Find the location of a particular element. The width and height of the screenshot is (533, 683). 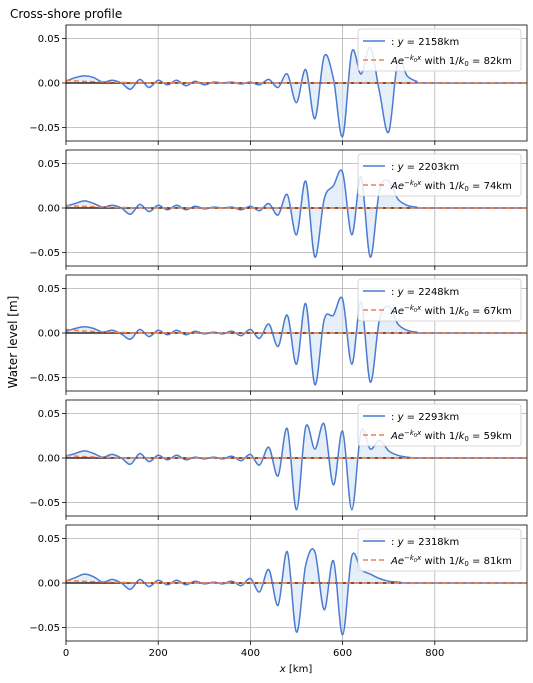

legend: : y = 2293km Ae−k0x with 1/k0 = 59km is located at coordinates (439, 425).